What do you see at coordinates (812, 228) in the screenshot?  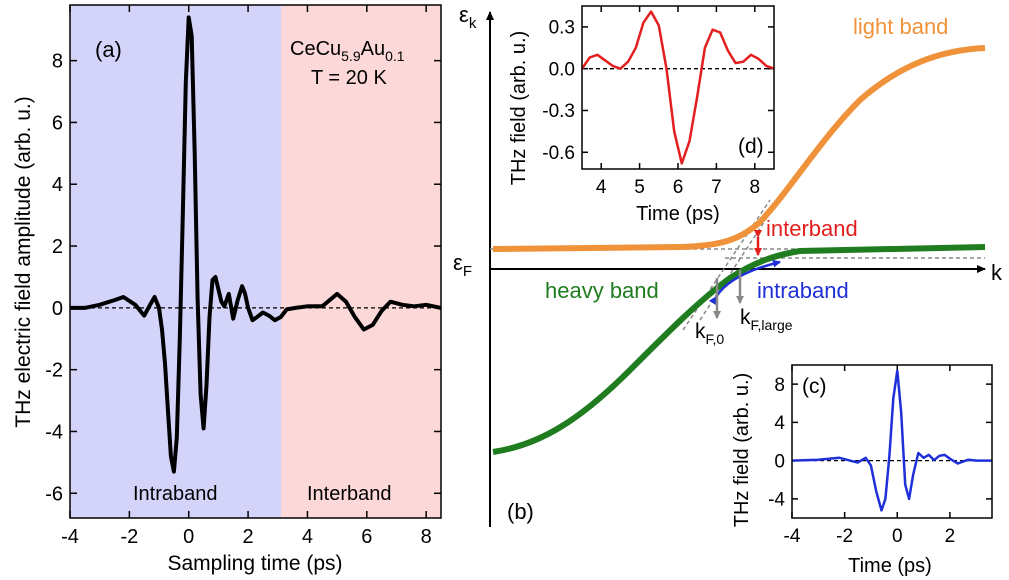 I see `interband-label: interband` at bounding box center [812, 228].